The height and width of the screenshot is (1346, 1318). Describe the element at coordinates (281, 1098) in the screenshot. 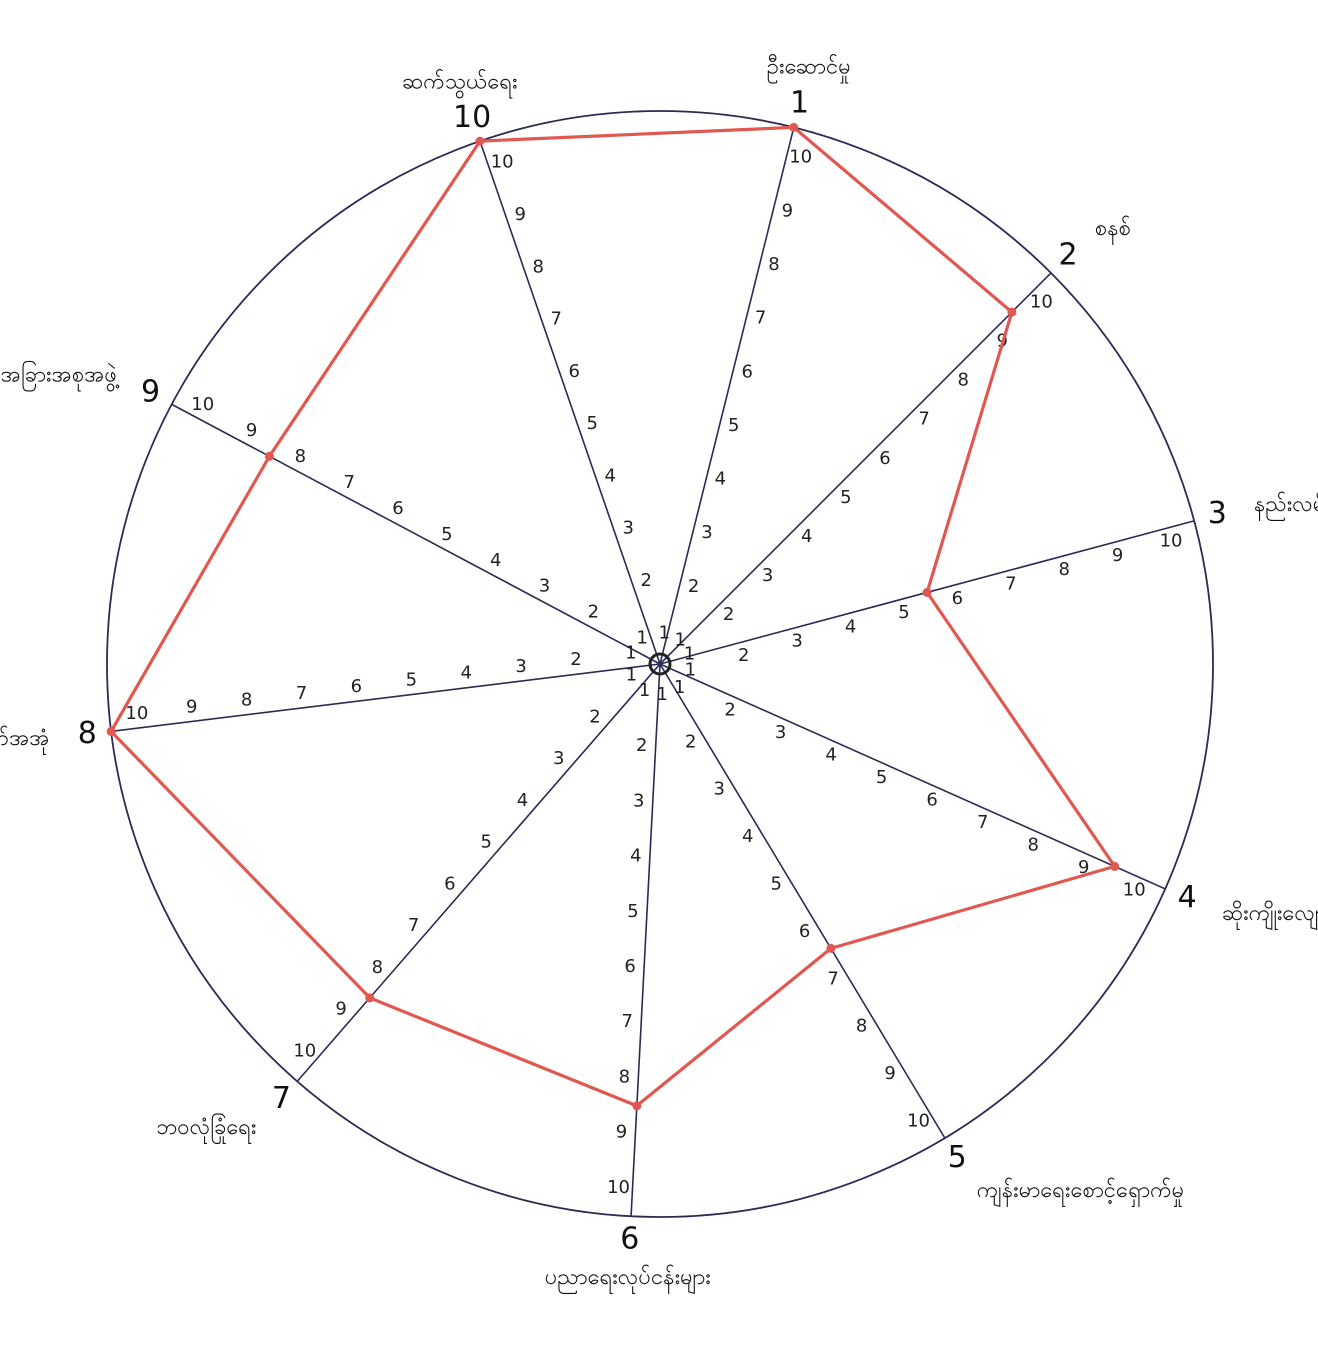

I see `spoke-number-7: 7` at that location.